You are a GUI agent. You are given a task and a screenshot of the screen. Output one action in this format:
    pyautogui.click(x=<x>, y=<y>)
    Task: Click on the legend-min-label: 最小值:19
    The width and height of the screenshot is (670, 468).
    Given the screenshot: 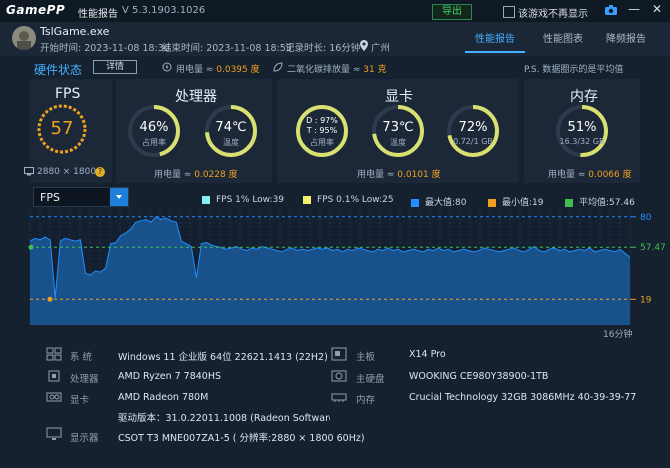 What is the action you would take?
    pyautogui.click(x=523, y=203)
    